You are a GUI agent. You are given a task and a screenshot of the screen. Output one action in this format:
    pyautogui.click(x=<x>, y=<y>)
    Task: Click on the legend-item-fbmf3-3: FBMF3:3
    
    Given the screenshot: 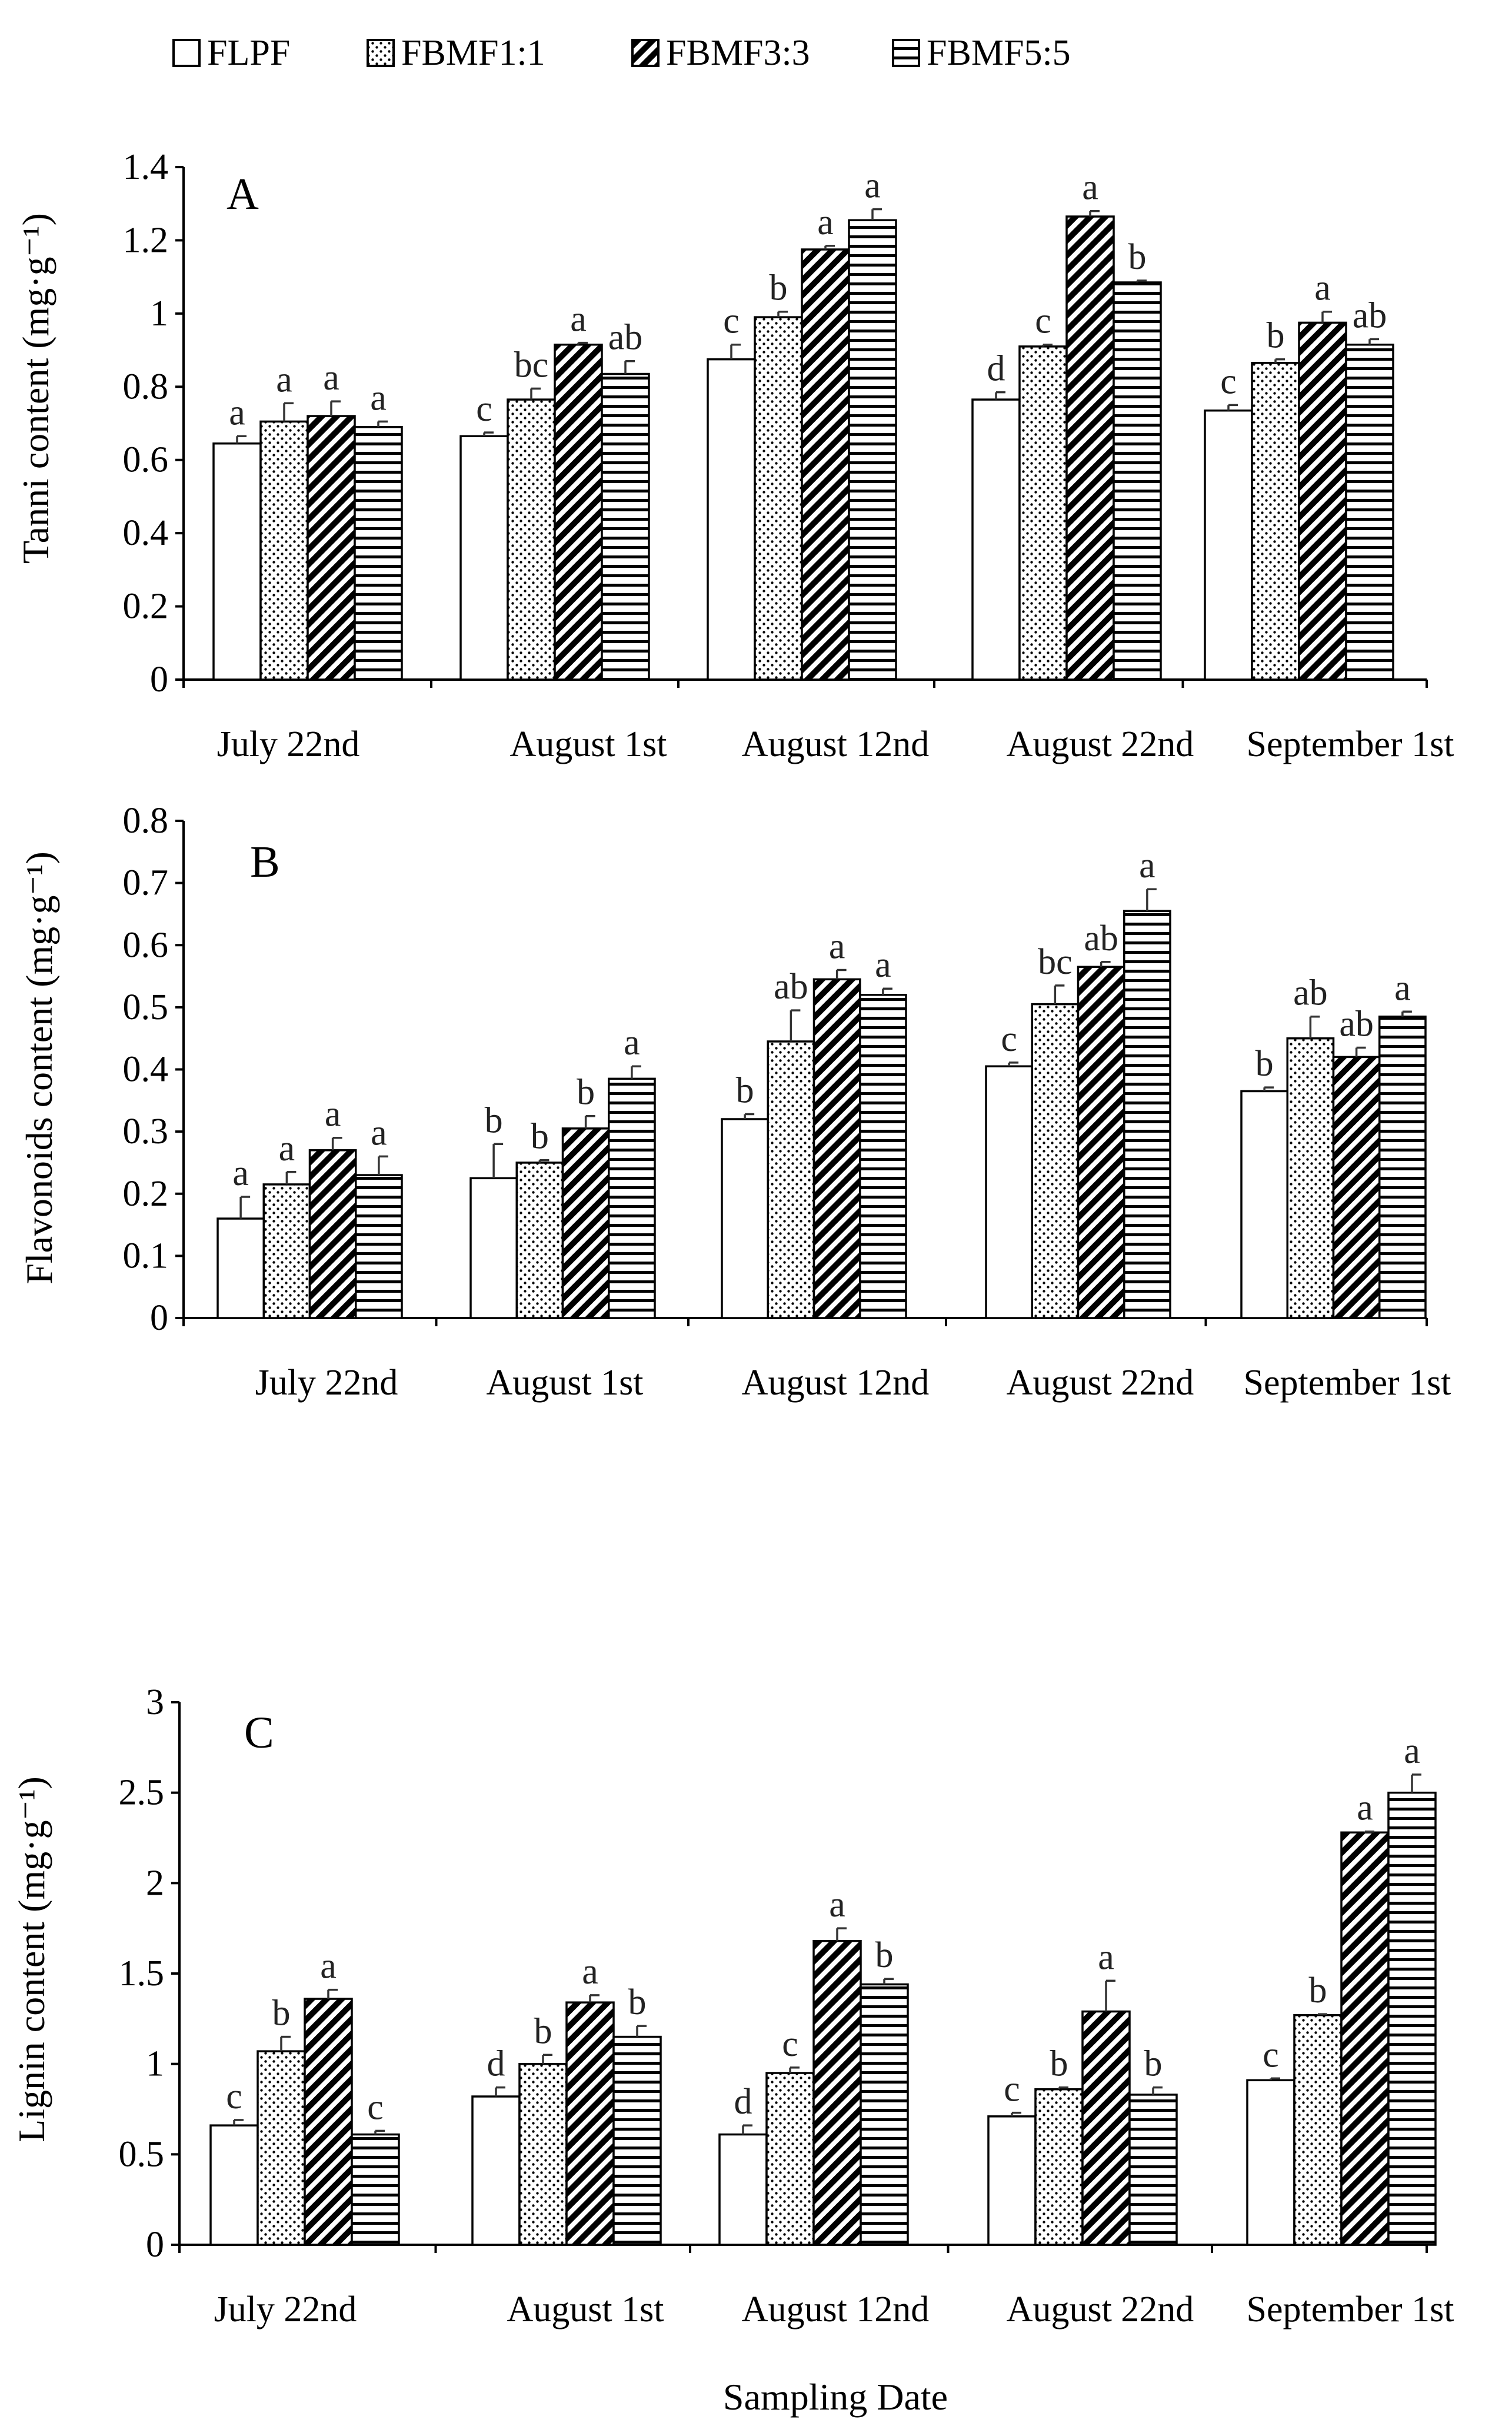 What is the action you would take?
    pyautogui.click(x=720, y=53)
    